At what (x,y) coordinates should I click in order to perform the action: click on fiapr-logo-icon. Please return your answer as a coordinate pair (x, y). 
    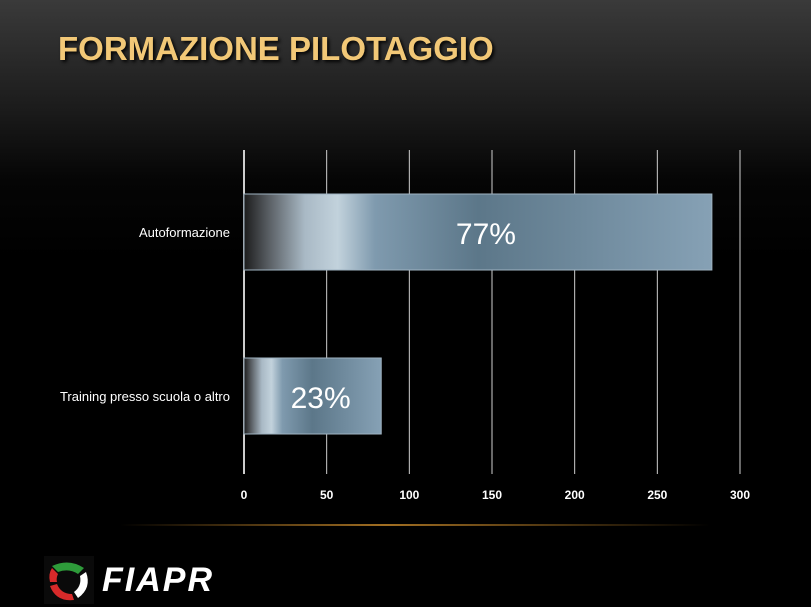
    Looking at the image, I should click on (69, 580).